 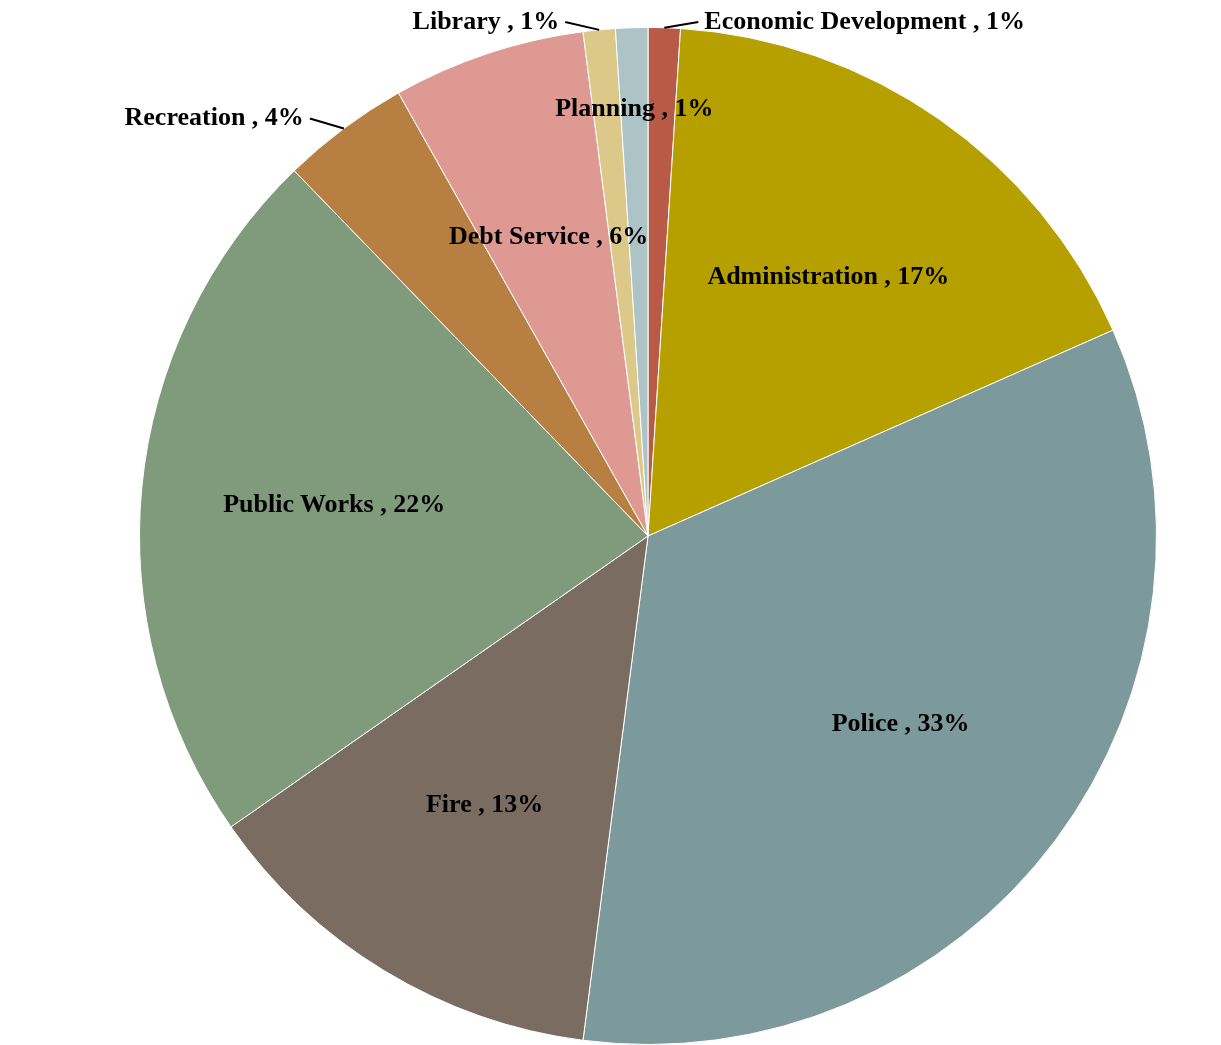 I want to click on slice-label: Planning , 1%, so click(x=634, y=107).